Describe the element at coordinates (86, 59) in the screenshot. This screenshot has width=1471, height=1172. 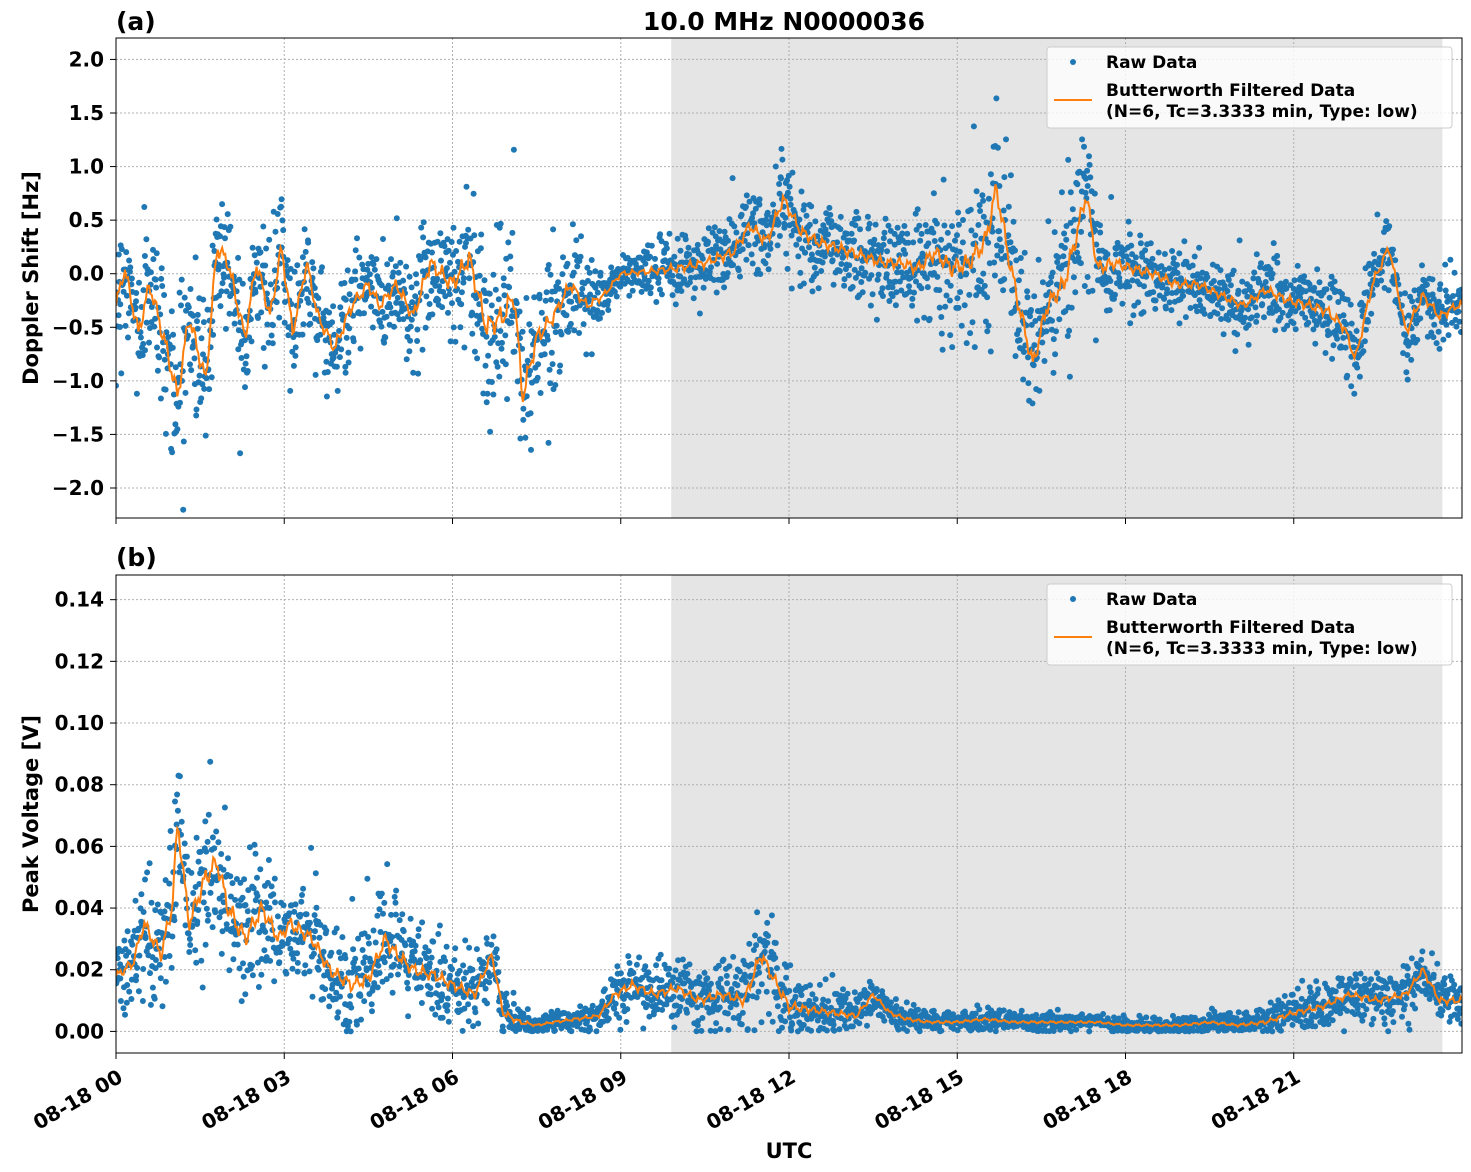
I see `y-tick-label: 2.0` at that location.